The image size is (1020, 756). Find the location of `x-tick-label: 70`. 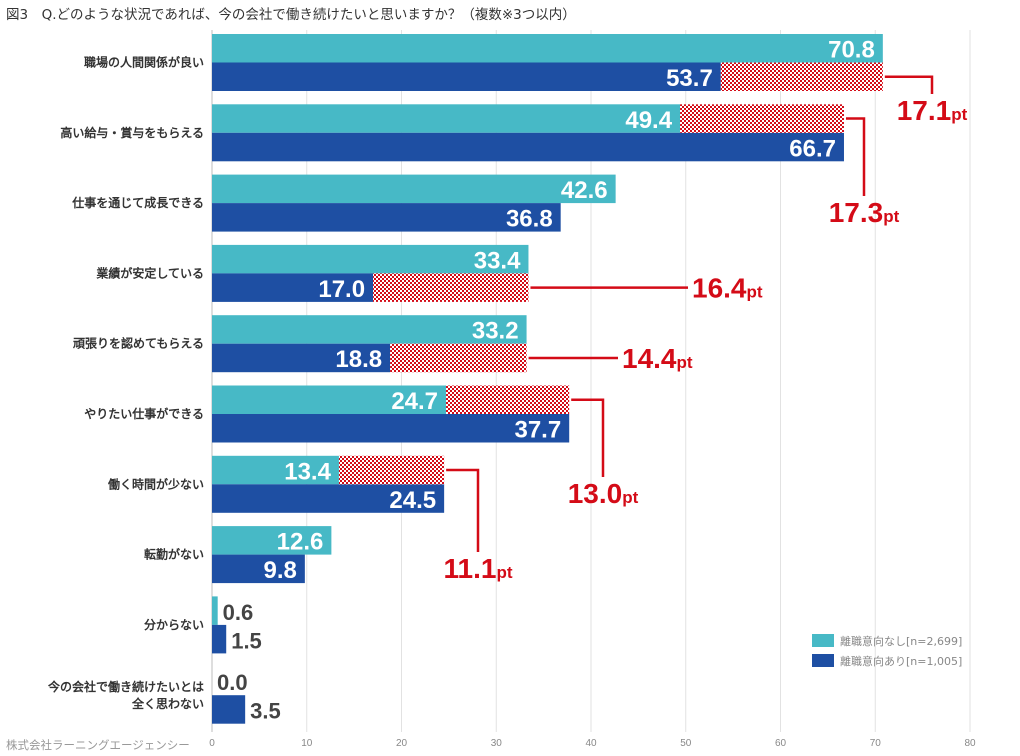

x-tick-label: 70 is located at coordinates (876, 743).